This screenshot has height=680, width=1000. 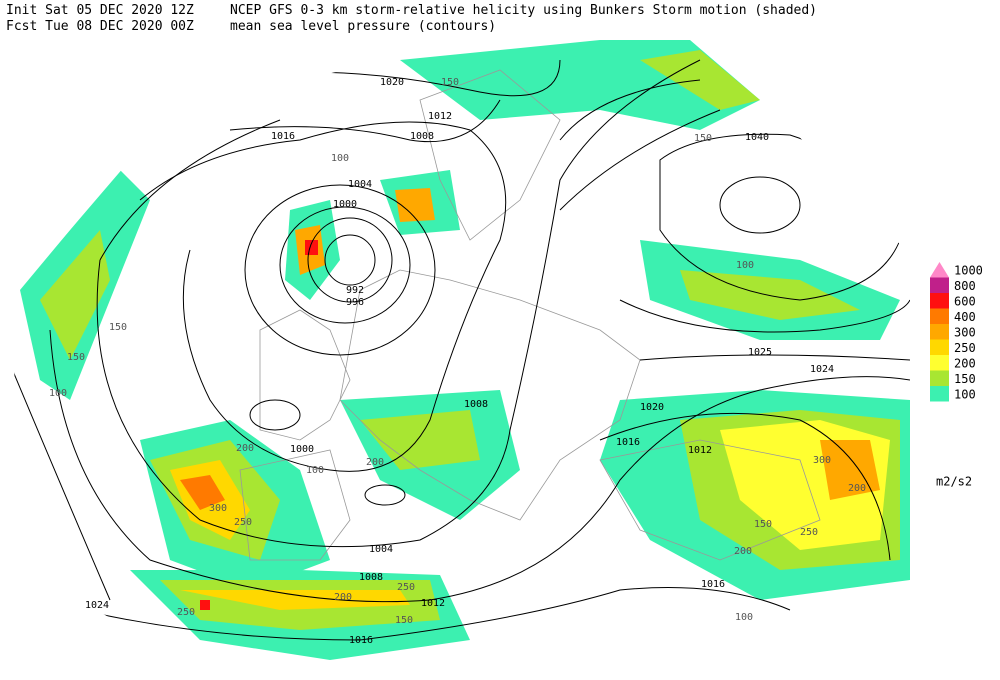 What do you see at coordinates (965, 363) in the screenshot?
I see `legend-label: 200` at bounding box center [965, 363].